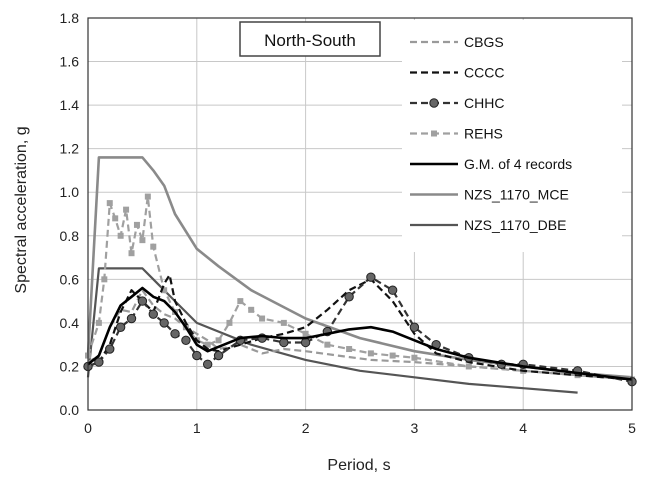  What do you see at coordinates (484, 42) in the screenshot?
I see `legend-label: CBGS` at bounding box center [484, 42].